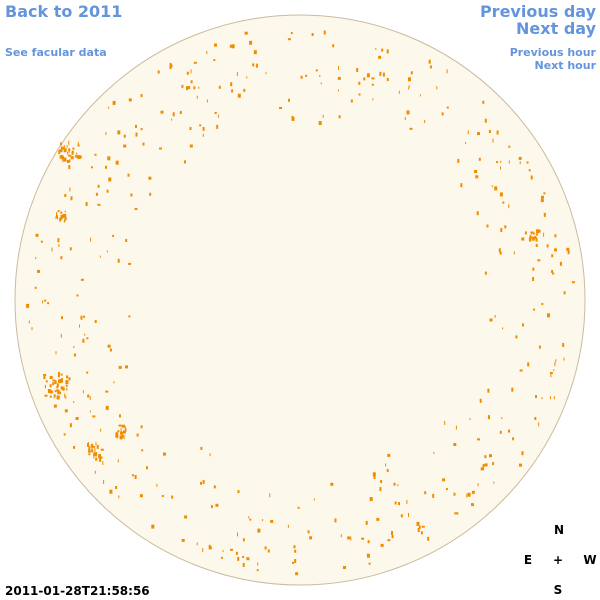  What do you see at coordinates (566, 65) in the screenshot?
I see `next-hour-link: Next hour` at bounding box center [566, 65].